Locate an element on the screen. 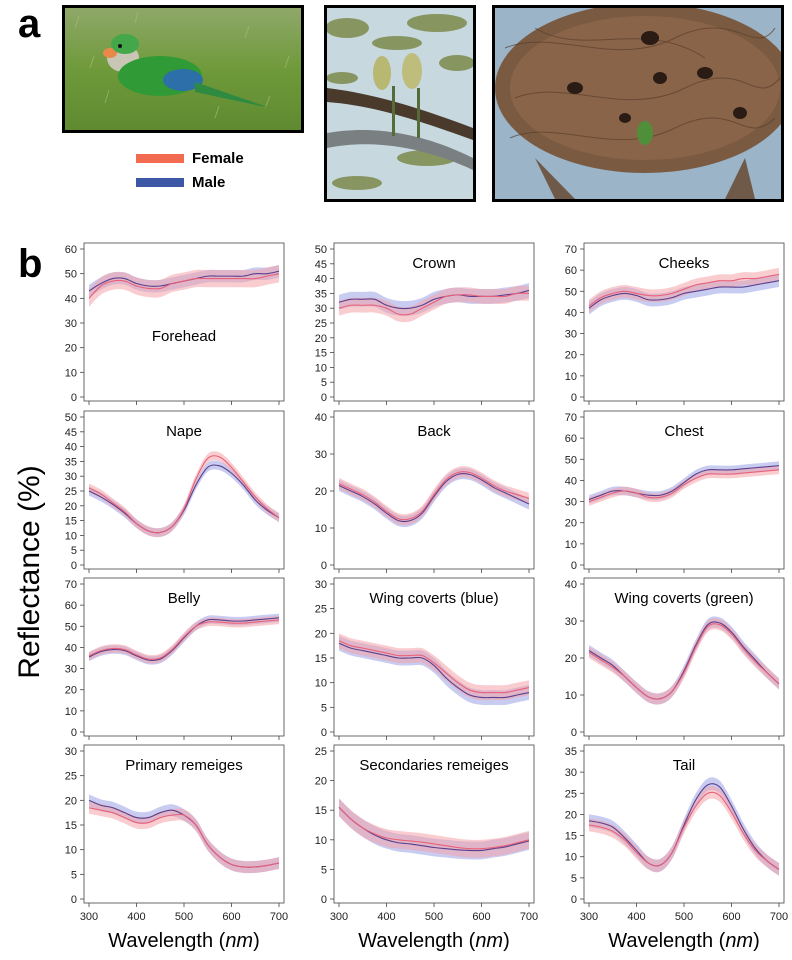 The width and height of the screenshot is (792, 960). x-axis-title-col1: Wavelength (nm) is located at coordinates (184, 941).